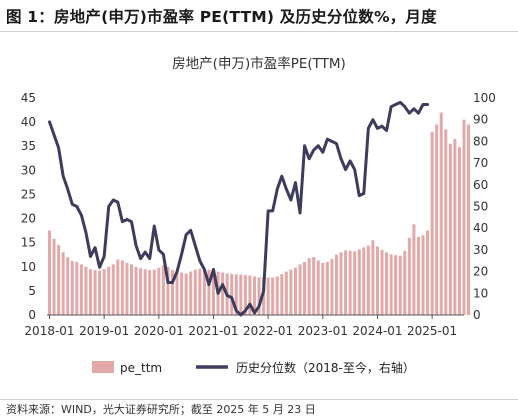 The image size is (518, 420). I want to click on y-left-tick-label: 0, so click(32, 315).